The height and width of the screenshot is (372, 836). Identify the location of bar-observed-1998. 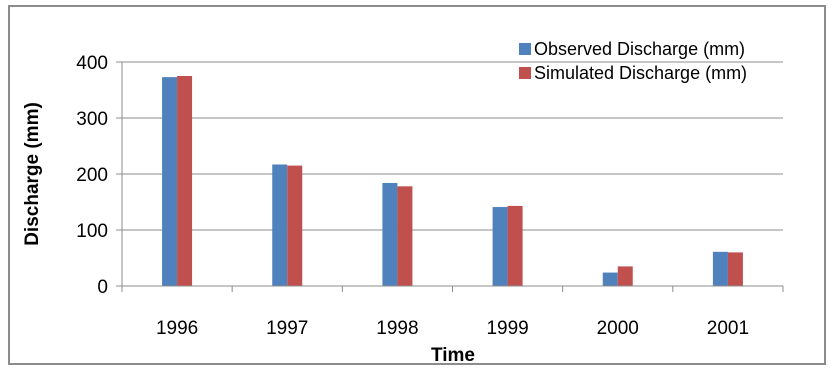
(390, 234).